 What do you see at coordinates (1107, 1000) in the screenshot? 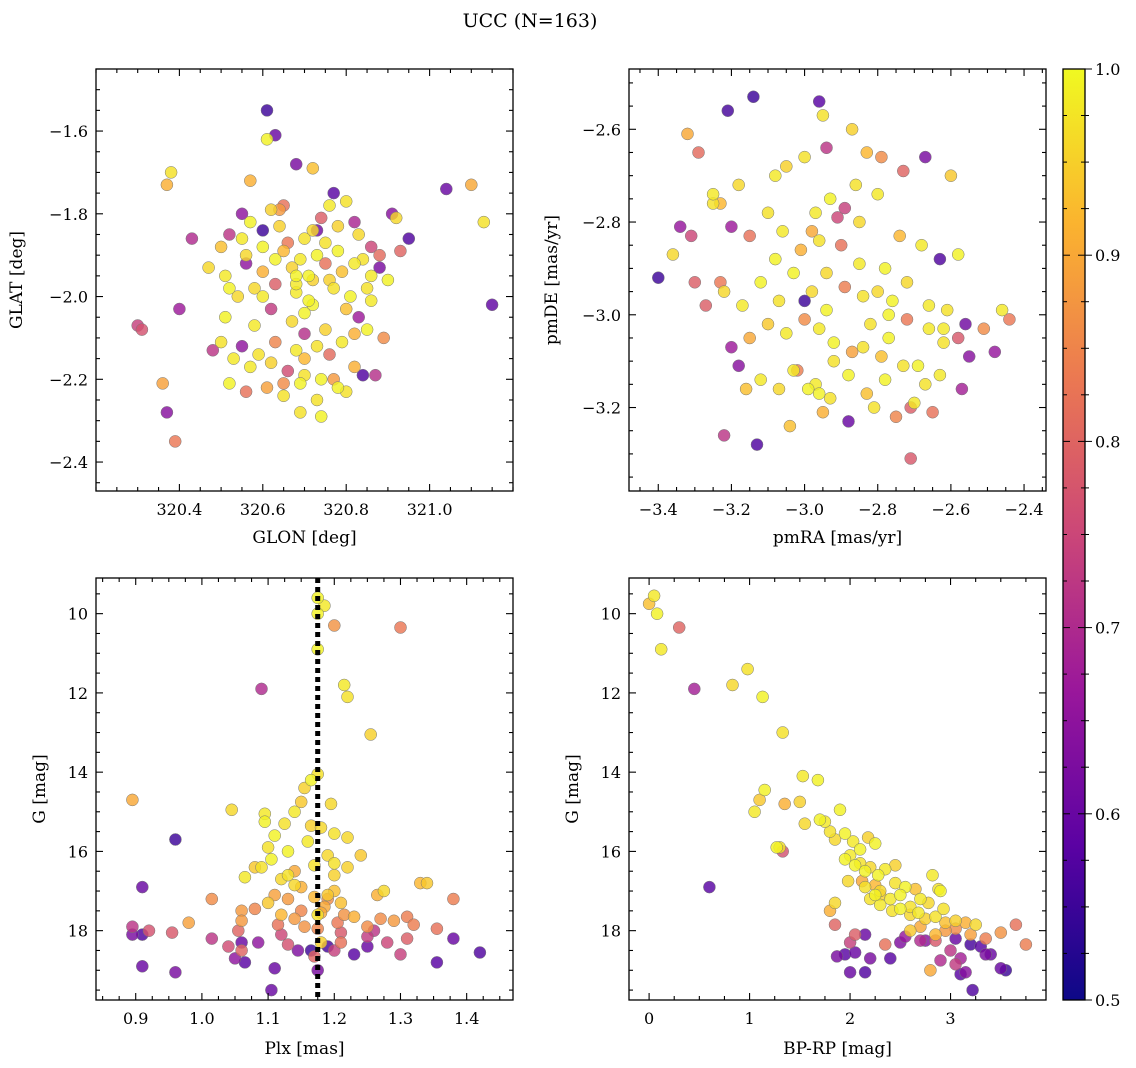
I see `colorbar-tick-label: 0.5` at bounding box center [1107, 1000].